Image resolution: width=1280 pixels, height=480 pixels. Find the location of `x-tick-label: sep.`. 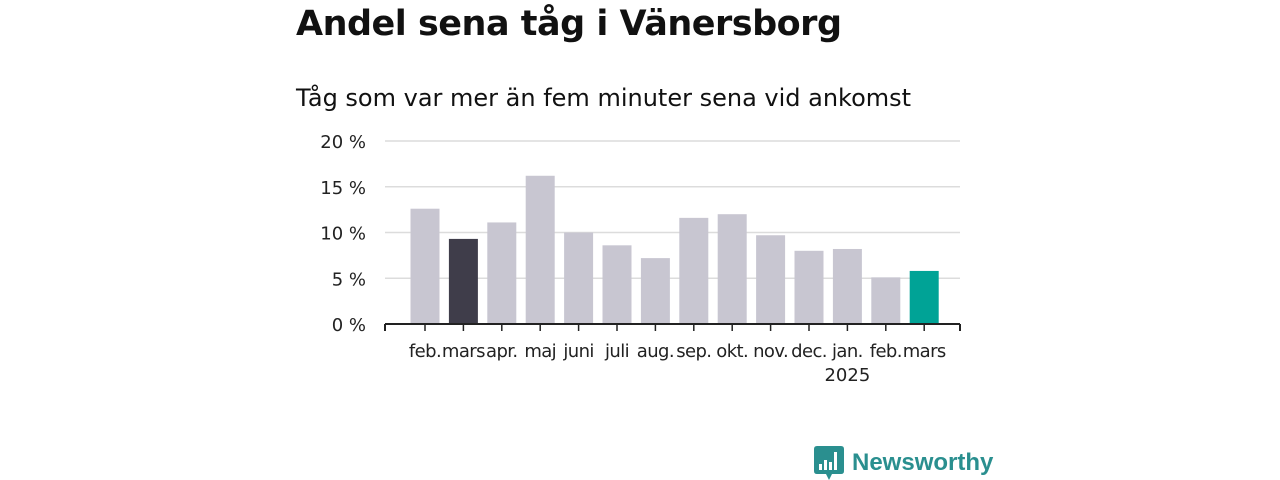

x-tick-label: sep. is located at coordinates (693, 351).